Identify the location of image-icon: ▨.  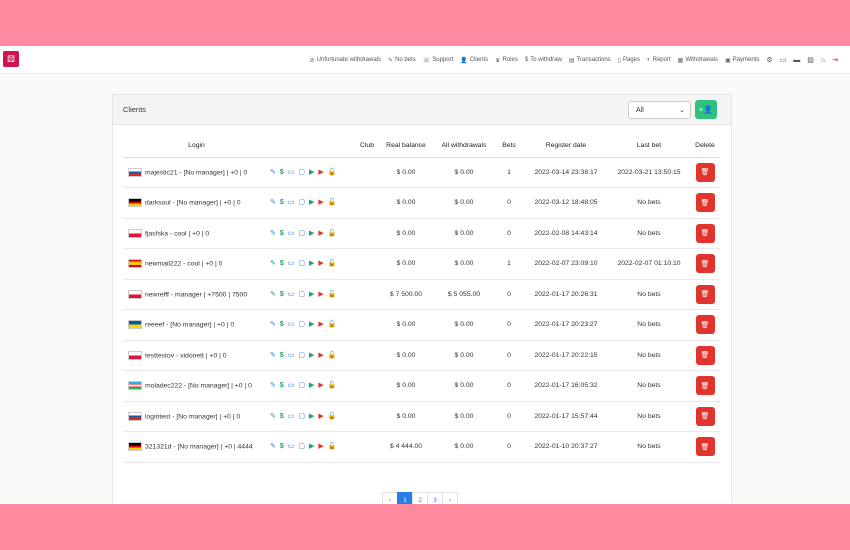
(810, 60).